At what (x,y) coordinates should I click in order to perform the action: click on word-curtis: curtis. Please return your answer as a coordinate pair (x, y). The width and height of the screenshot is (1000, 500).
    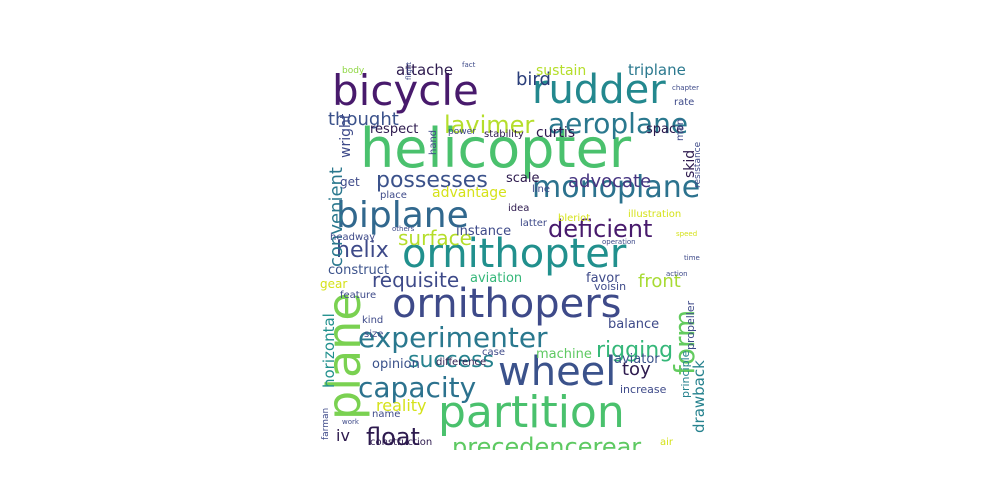
    Looking at the image, I should click on (555, 133).